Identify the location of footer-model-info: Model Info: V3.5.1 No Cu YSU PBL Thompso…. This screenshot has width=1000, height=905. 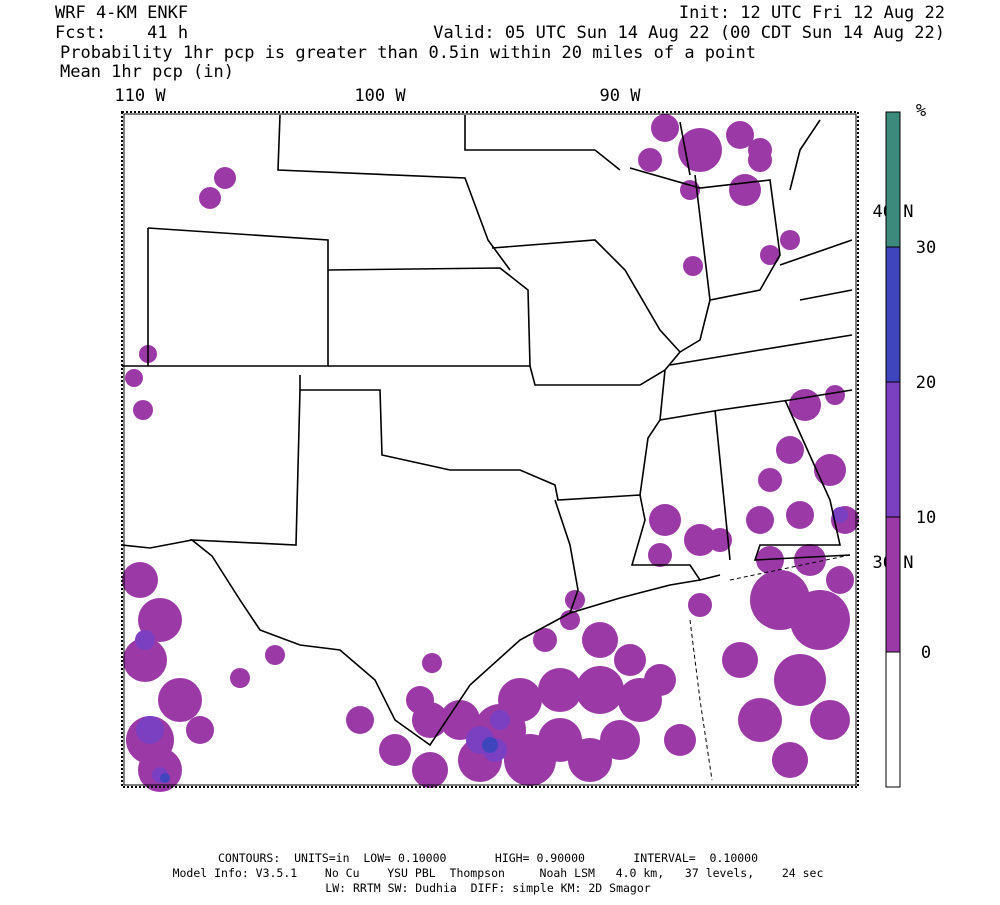
(498, 873).